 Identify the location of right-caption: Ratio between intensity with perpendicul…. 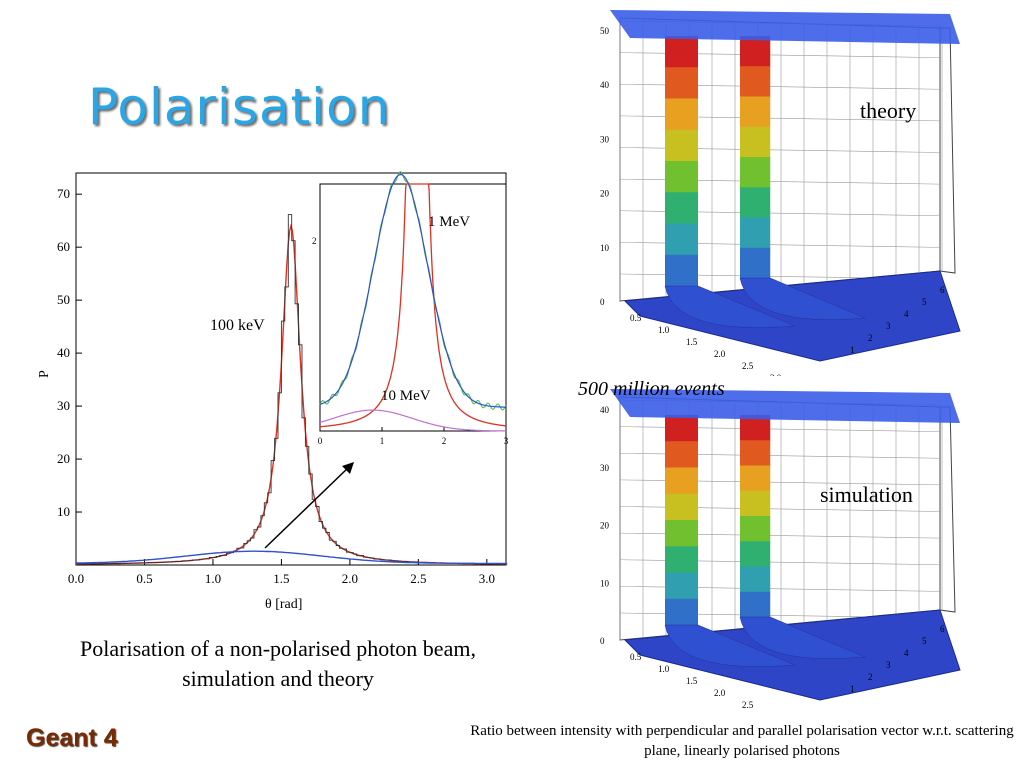
(742, 741).